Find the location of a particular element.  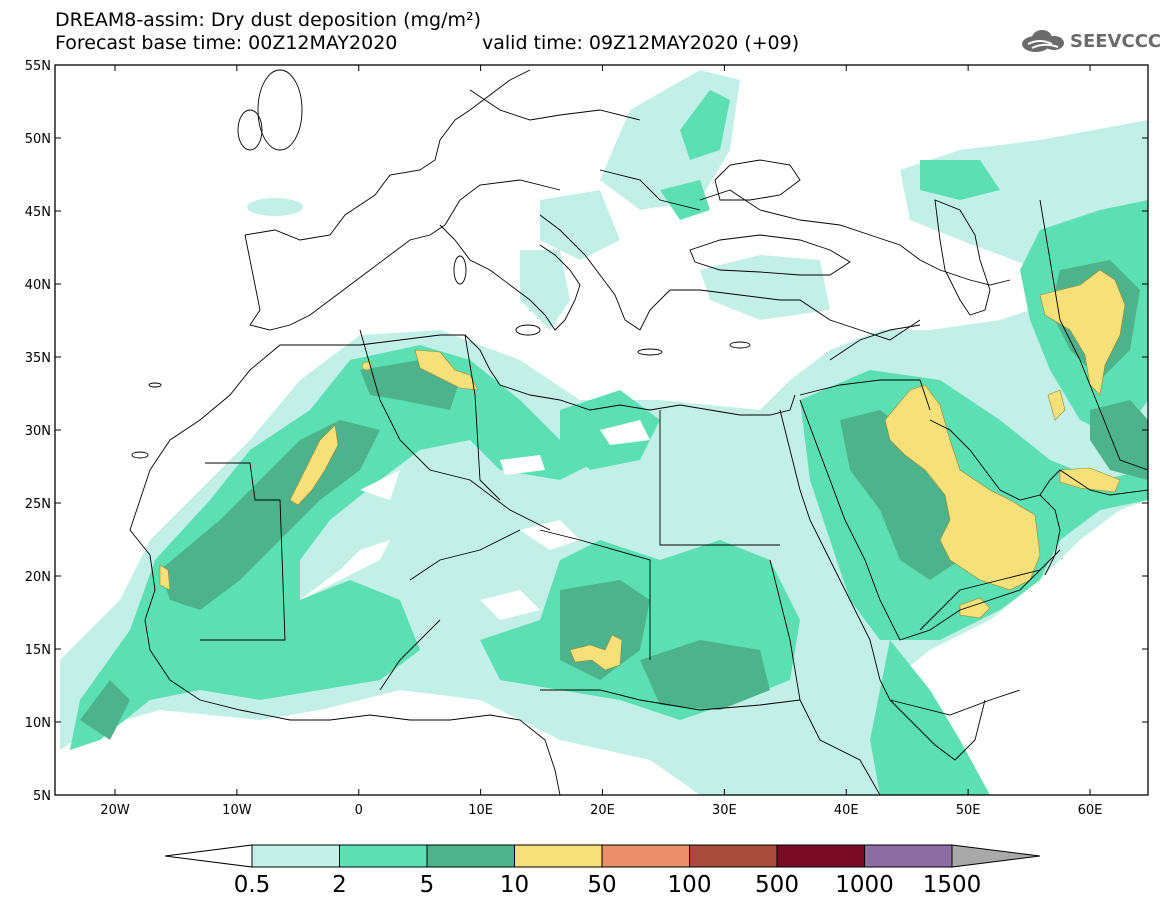

colorbar-level-label: 2 is located at coordinates (339, 885).